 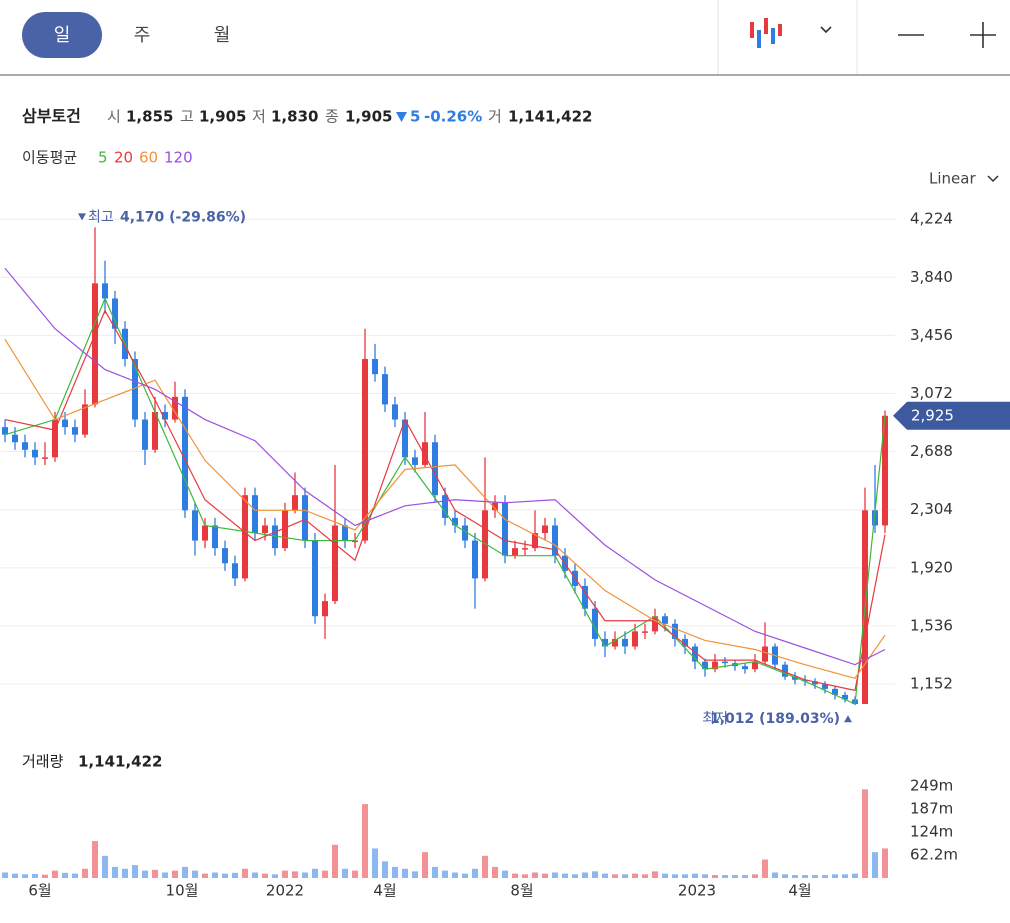 What do you see at coordinates (931, 567) in the screenshot?
I see `y-tick-label: 1,920` at bounding box center [931, 567].